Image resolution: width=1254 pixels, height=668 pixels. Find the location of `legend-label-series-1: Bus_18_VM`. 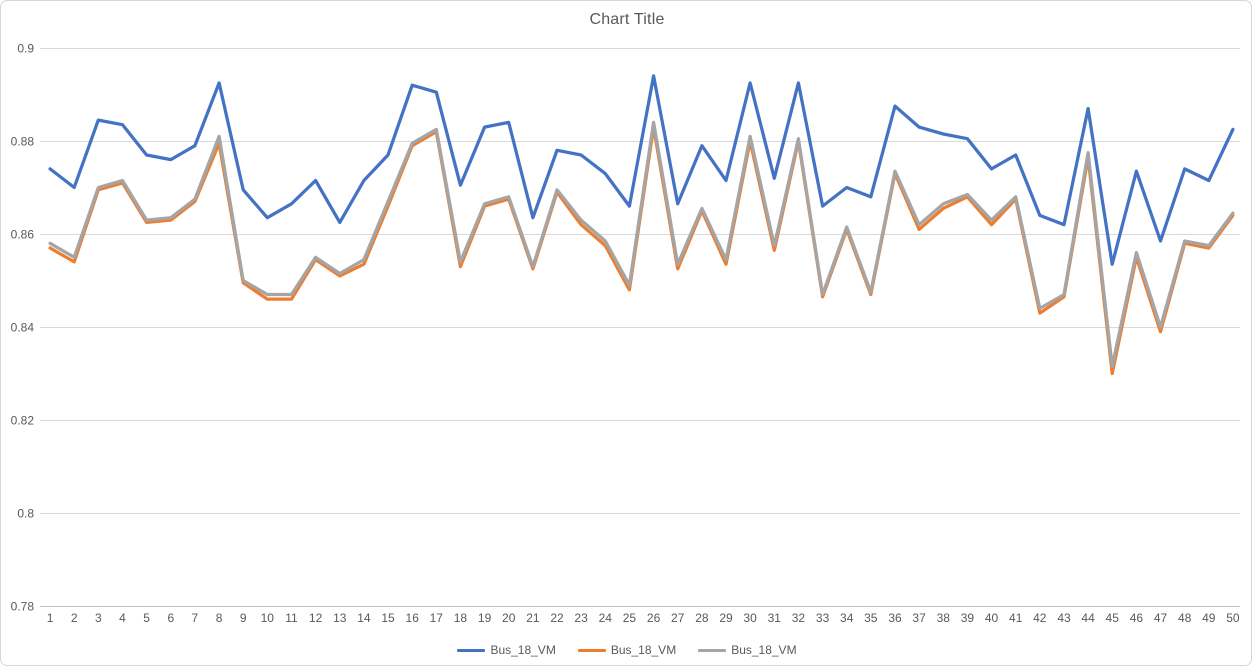

legend-label-series-1: Bus_18_VM is located at coordinates (523, 650).